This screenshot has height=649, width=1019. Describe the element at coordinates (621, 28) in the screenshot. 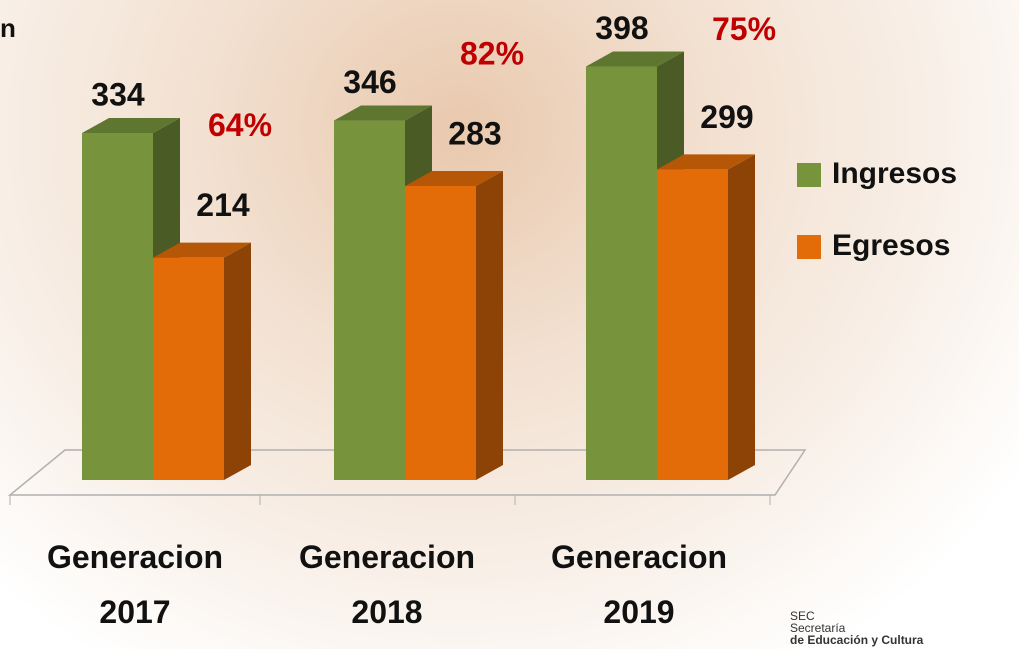

I see `data-label: 398` at that location.